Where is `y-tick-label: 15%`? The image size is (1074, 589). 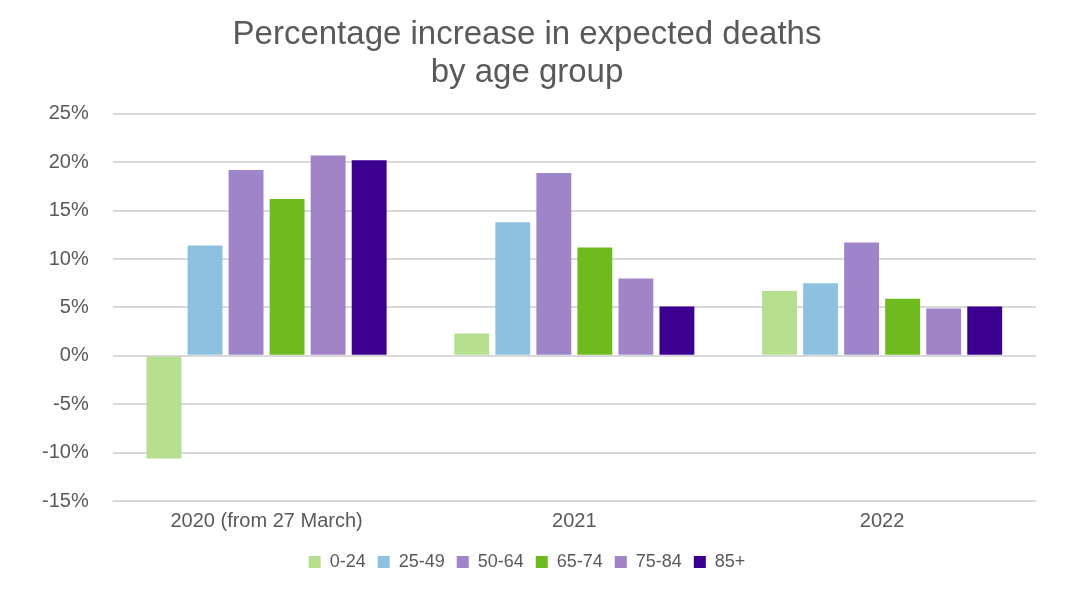 y-tick-label: 15% is located at coordinates (68, 209).